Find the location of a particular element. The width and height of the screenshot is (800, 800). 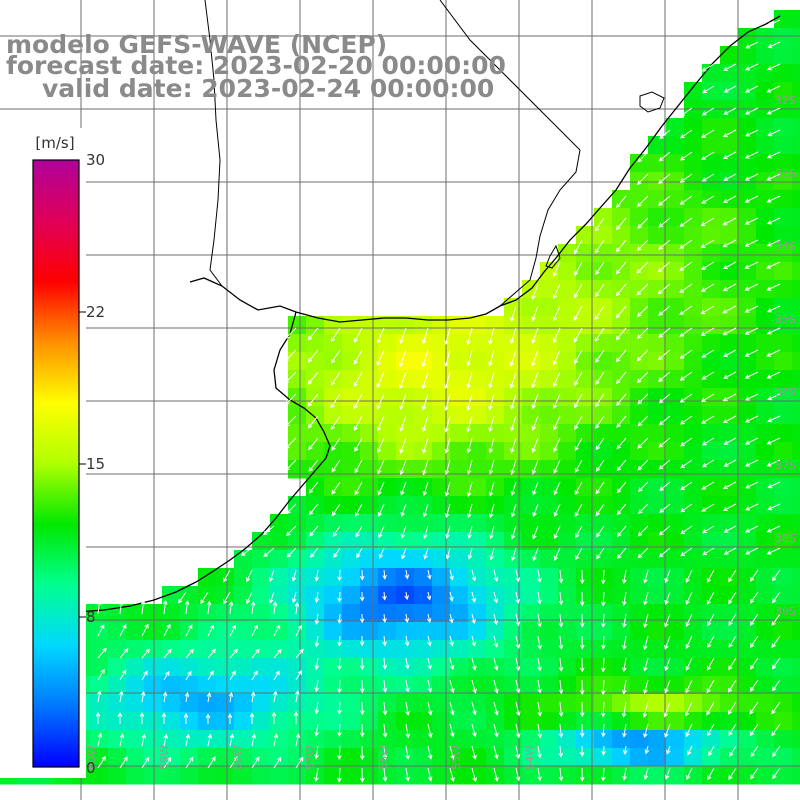

colorbar-tick: 15 is located at coordinates (95, 464).